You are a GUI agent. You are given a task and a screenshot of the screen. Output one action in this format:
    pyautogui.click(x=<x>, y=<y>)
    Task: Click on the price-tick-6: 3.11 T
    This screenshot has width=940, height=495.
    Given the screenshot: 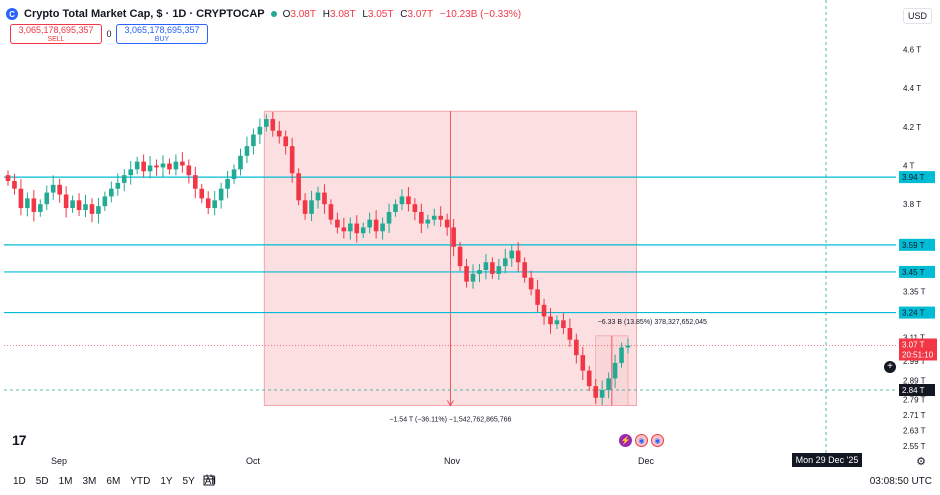 What is the action you would take?
    pyautogui.click(x=914, y=338)
    